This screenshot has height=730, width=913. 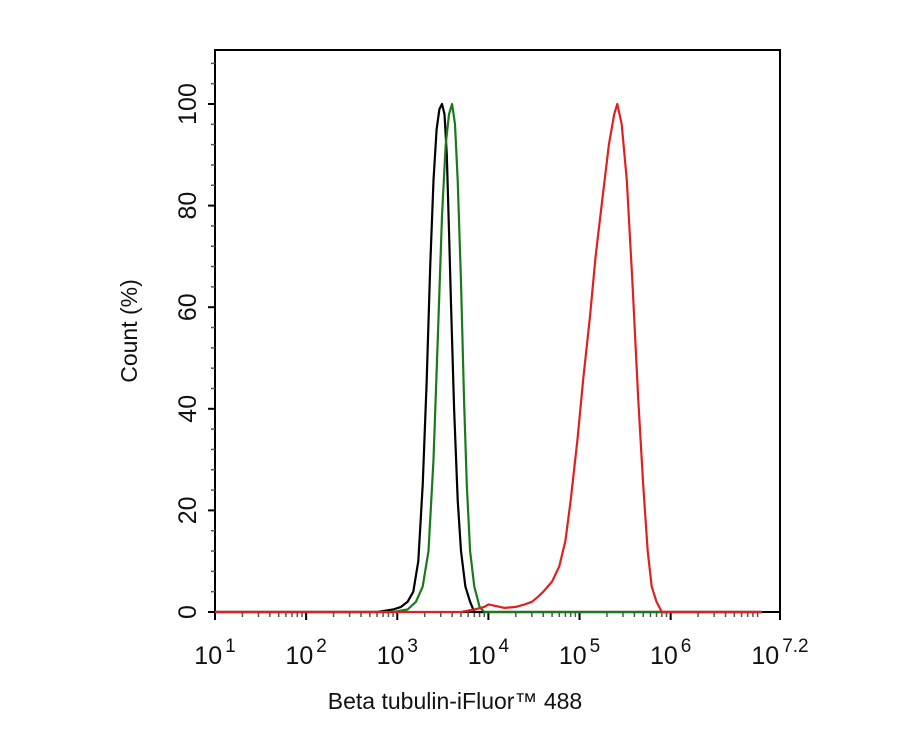 I want to click on y-tick-label: 60, so click(x=188, y=307).